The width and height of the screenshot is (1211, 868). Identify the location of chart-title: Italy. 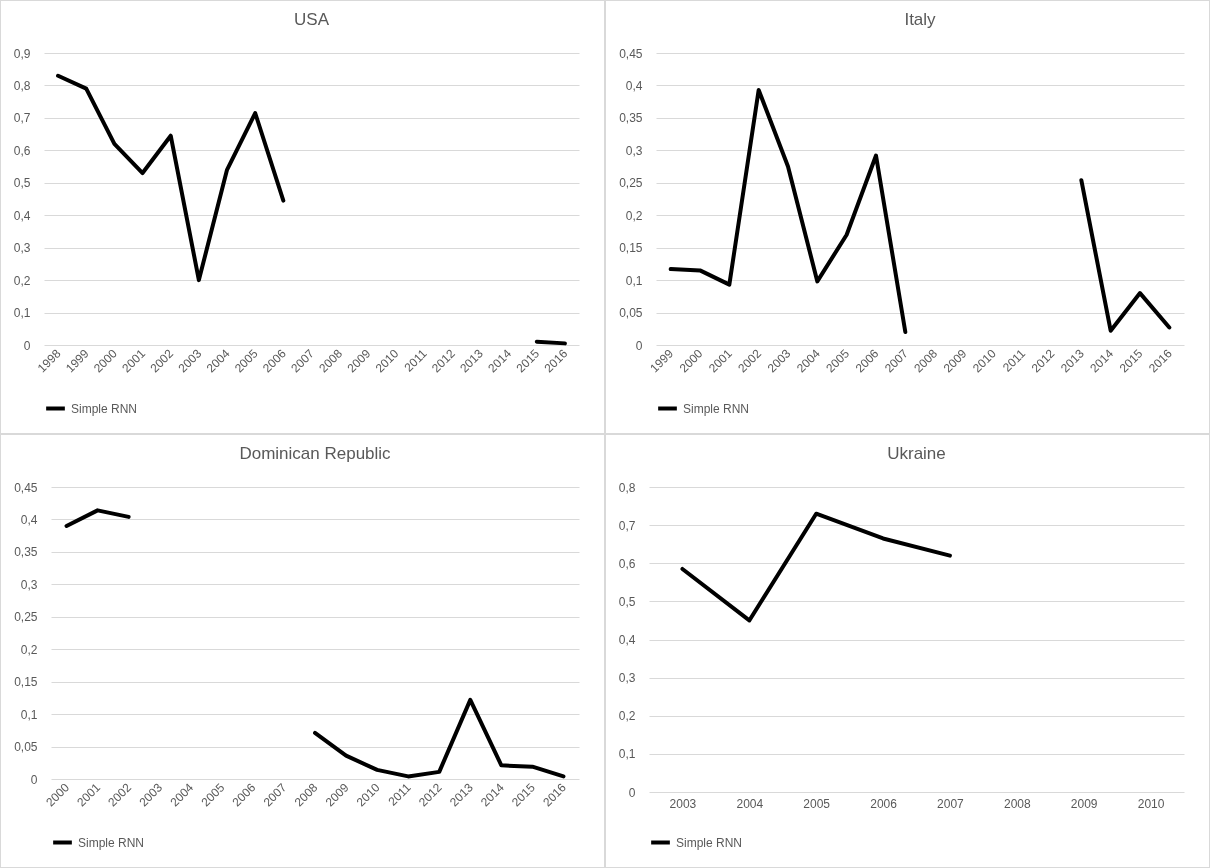
(920, 19).